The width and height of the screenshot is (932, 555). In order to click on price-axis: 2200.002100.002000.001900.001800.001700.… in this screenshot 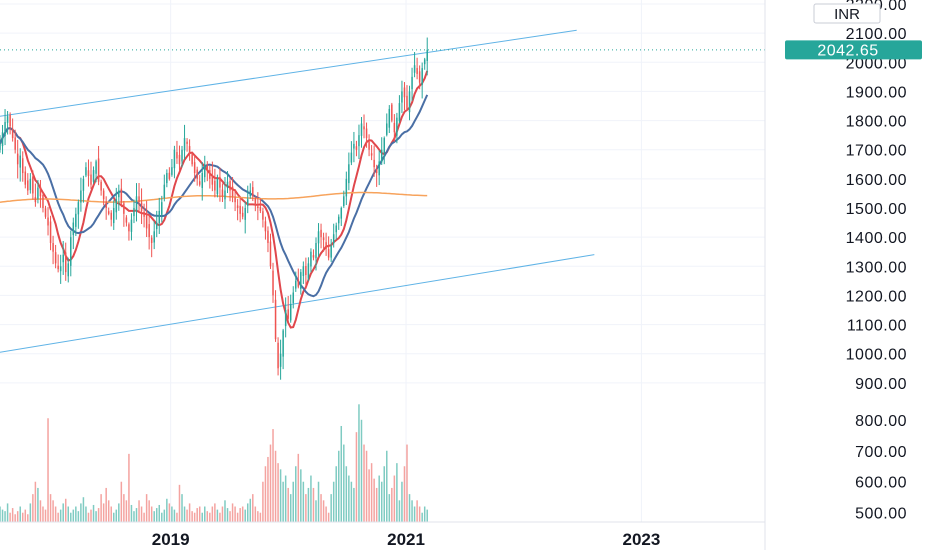, I will do `click(876, 261)`.